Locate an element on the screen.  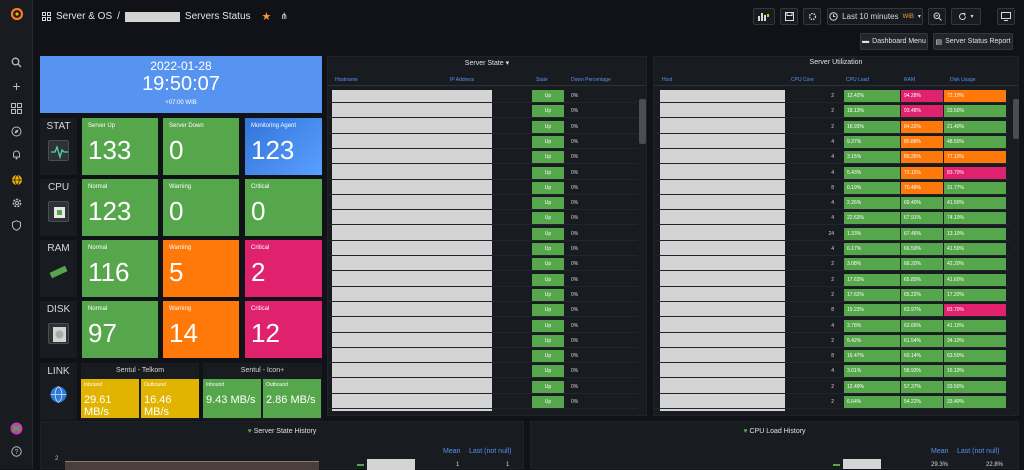
table-row: 2 6.64% 54.22% 33.40% is located at coordinates (832, 402).